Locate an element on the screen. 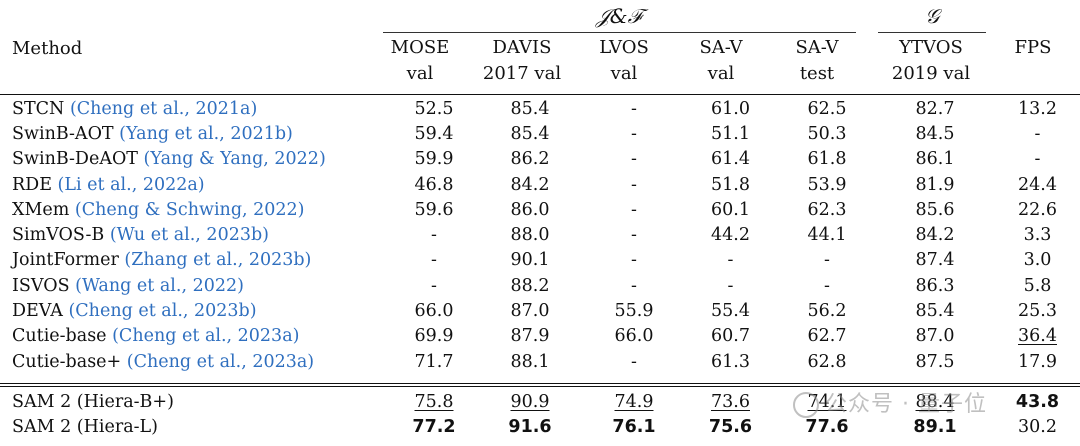 This screenshot has width=1080, height=446. value-cell: 59.9 is located at coordinates (434, 159).